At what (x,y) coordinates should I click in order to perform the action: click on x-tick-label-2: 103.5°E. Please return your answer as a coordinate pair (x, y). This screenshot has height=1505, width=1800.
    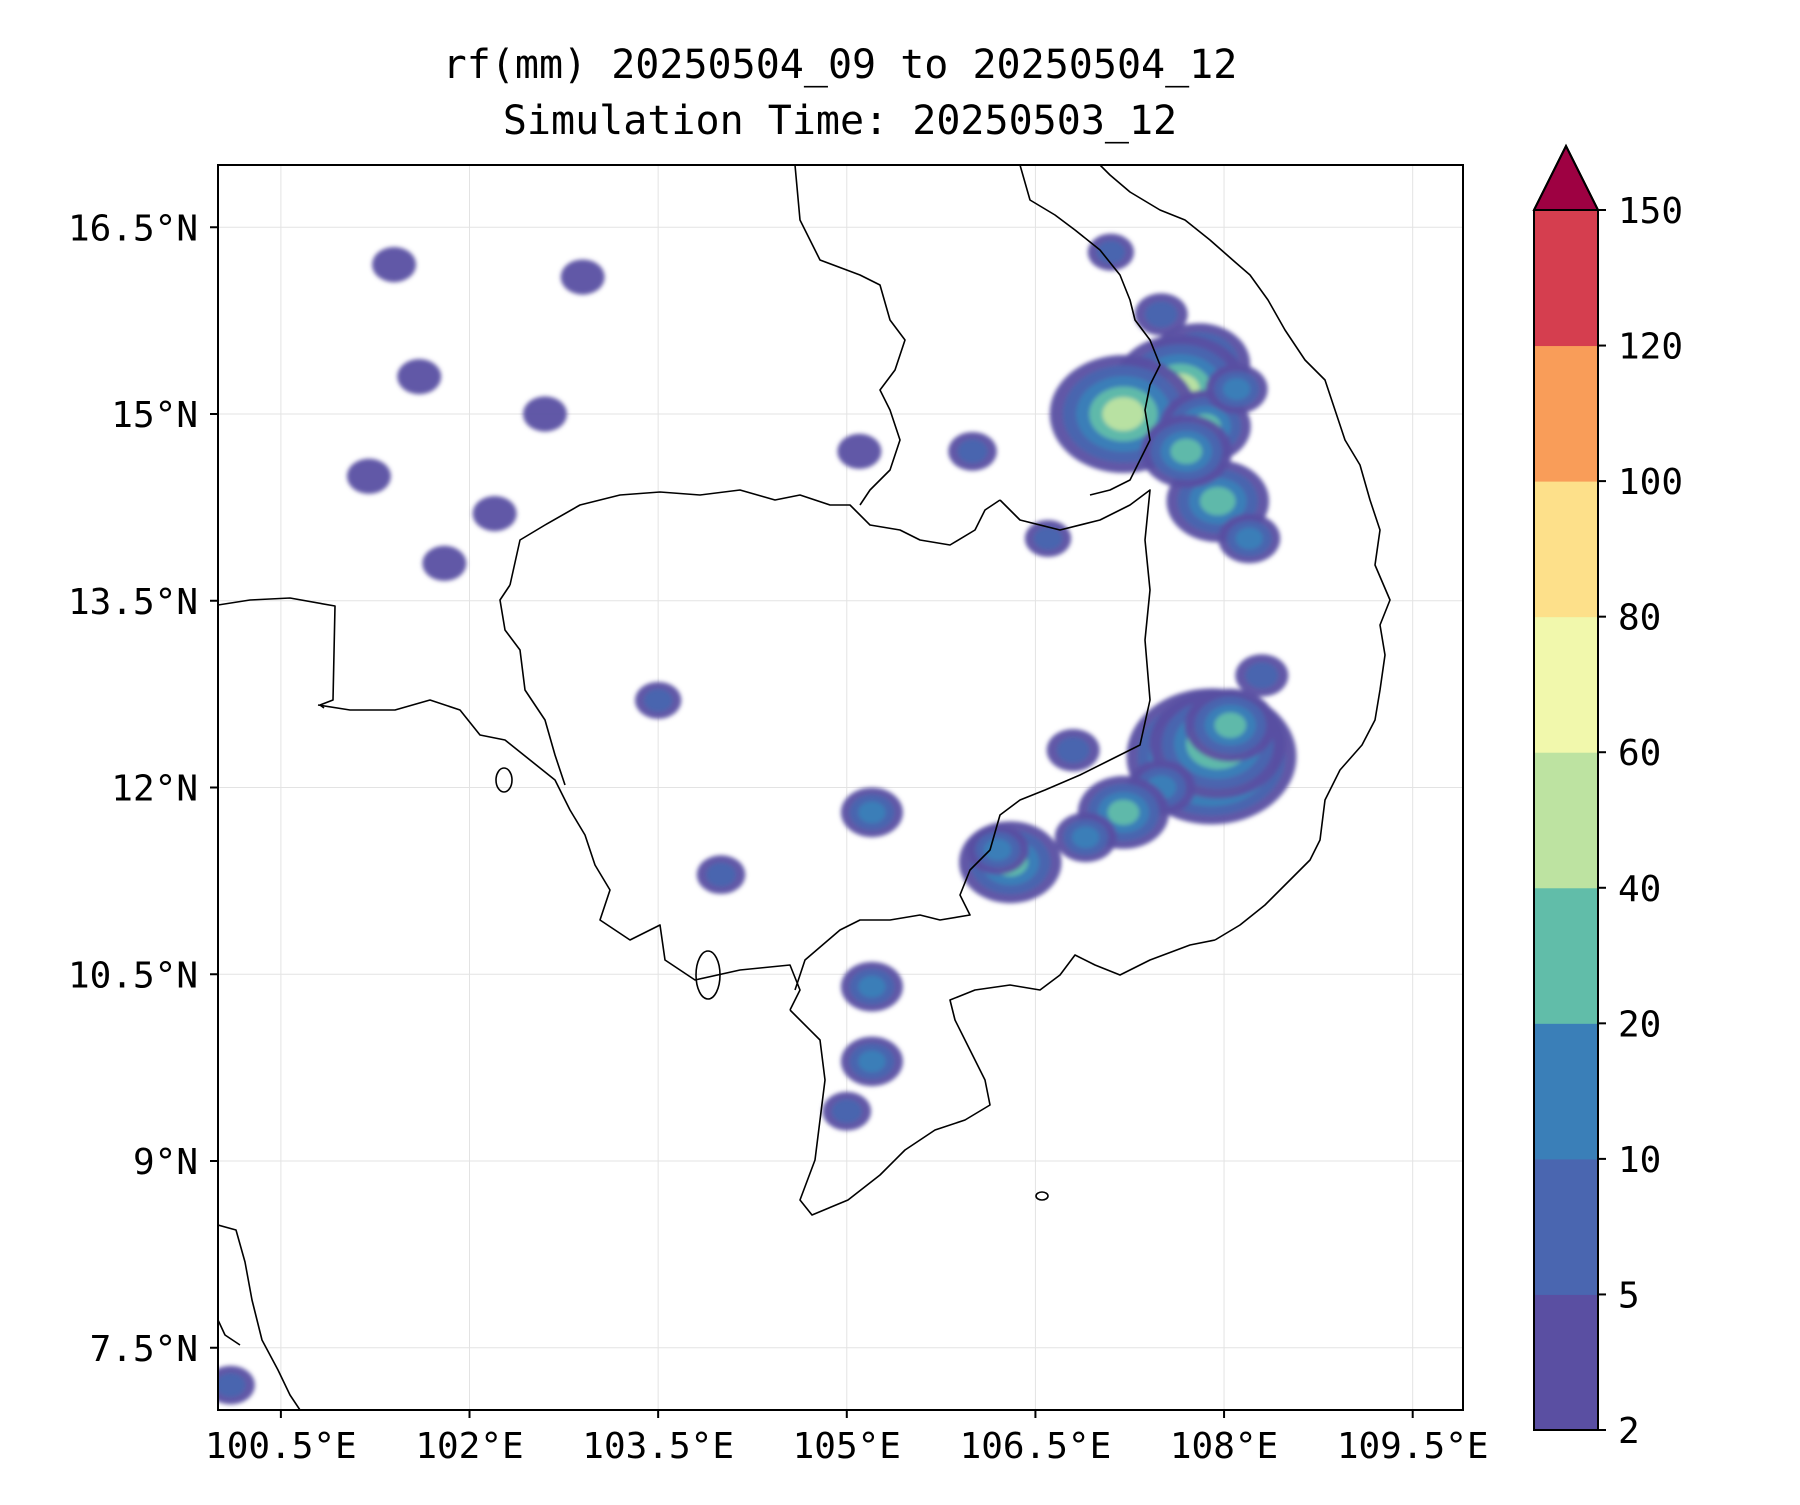
    Looking at the image, I should click on (658, 1446).